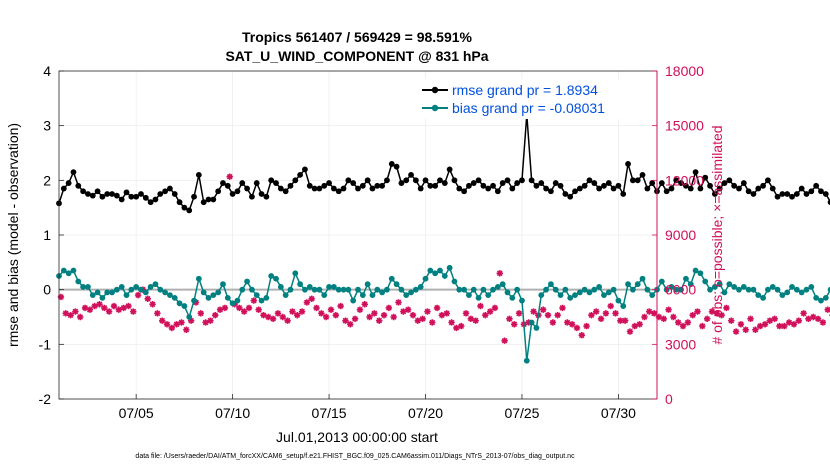 This screenshot has height=470, width=830. Describe the element at coordinates (425, 413) in the screenshot. I see `x-tick-label: 07/20` at that location.